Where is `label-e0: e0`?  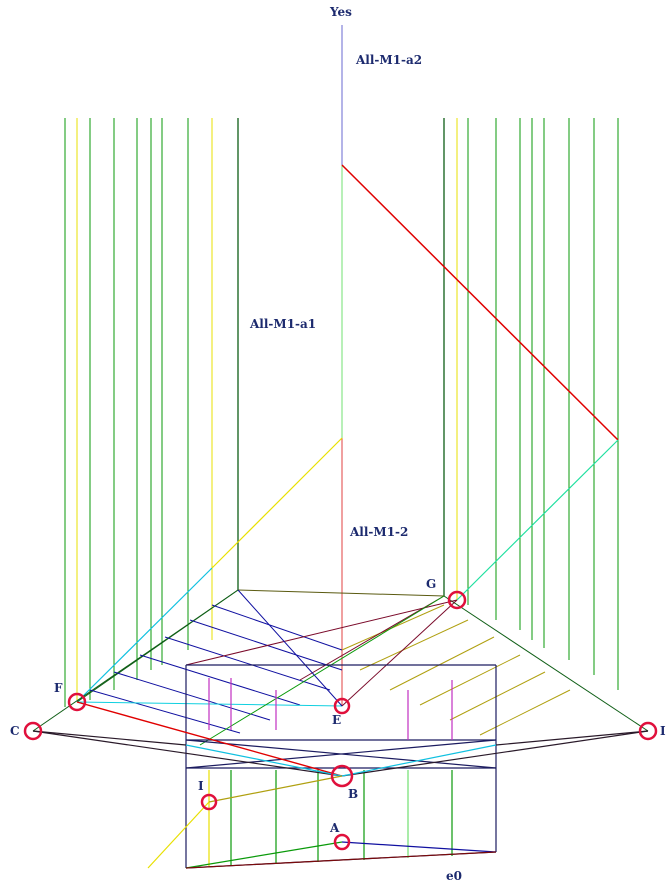
label-e0: e0 is located at coordinates (454, 876).